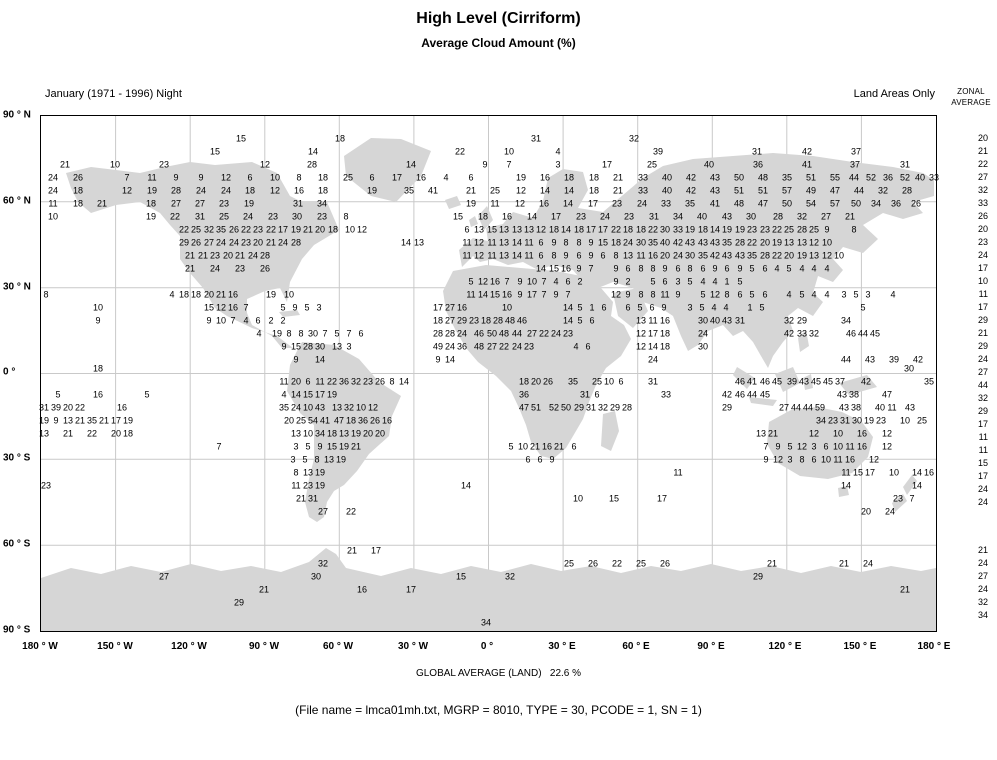  Describe the element at coordinates (763, 203) in the screenshot. I see `map-value: 47` at that location.